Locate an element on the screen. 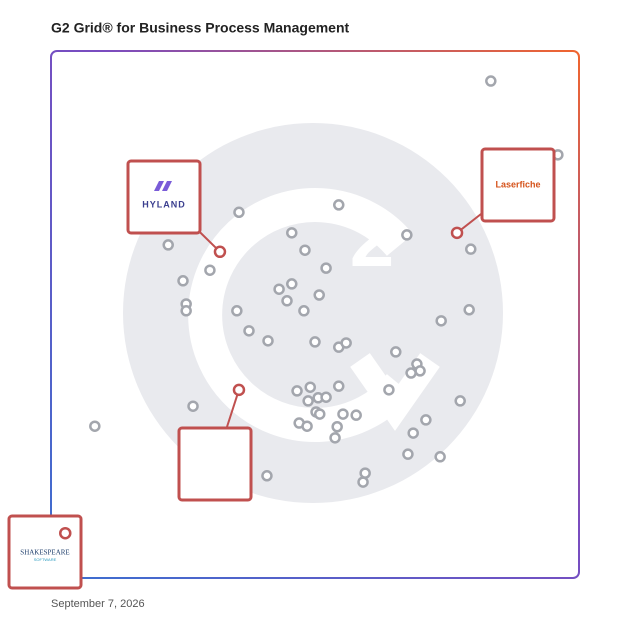 The image size is (628, 628). logo-text: HYLAND is located at coordinates (164, 204).